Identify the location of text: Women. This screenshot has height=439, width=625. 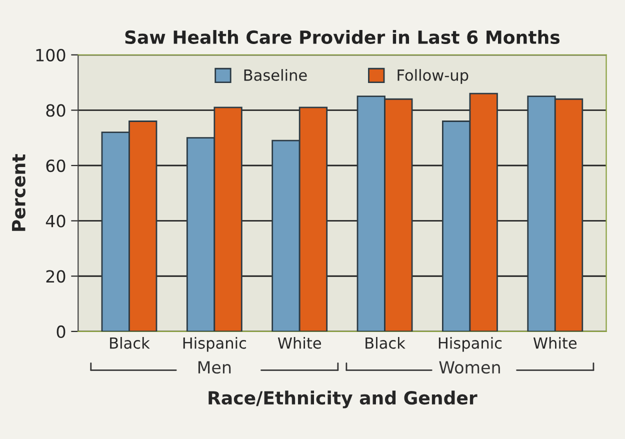
(469, 367).